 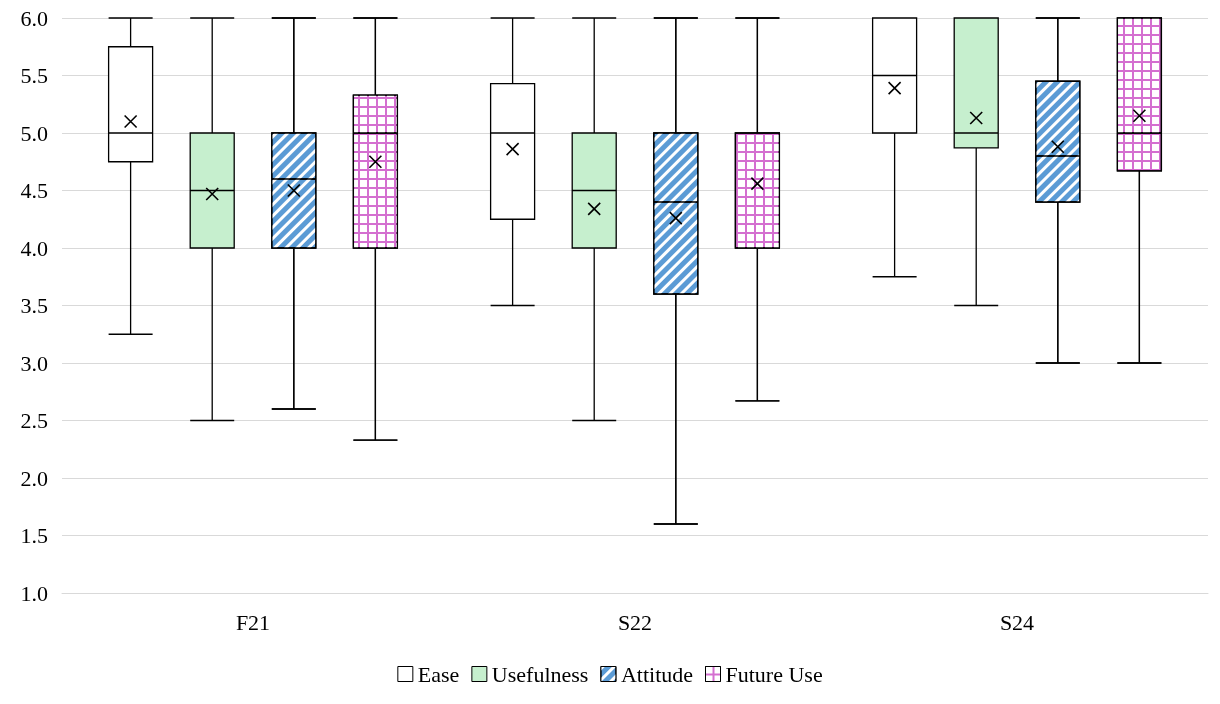 I want to click on y-tick-label: 1.0, so click(x=34, y=593).